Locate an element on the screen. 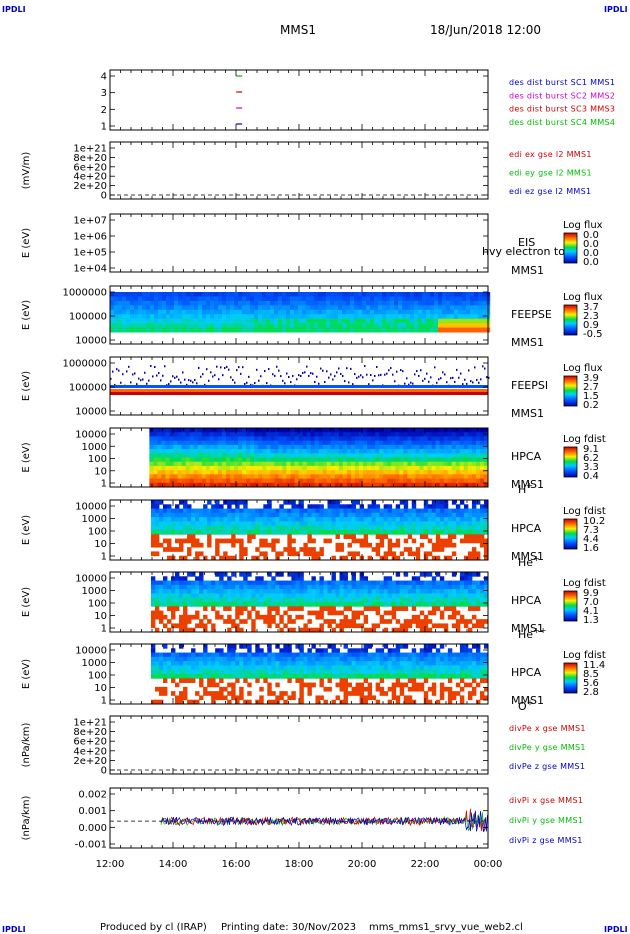  instrument-label: EIS is located at coordinates (526, 242).